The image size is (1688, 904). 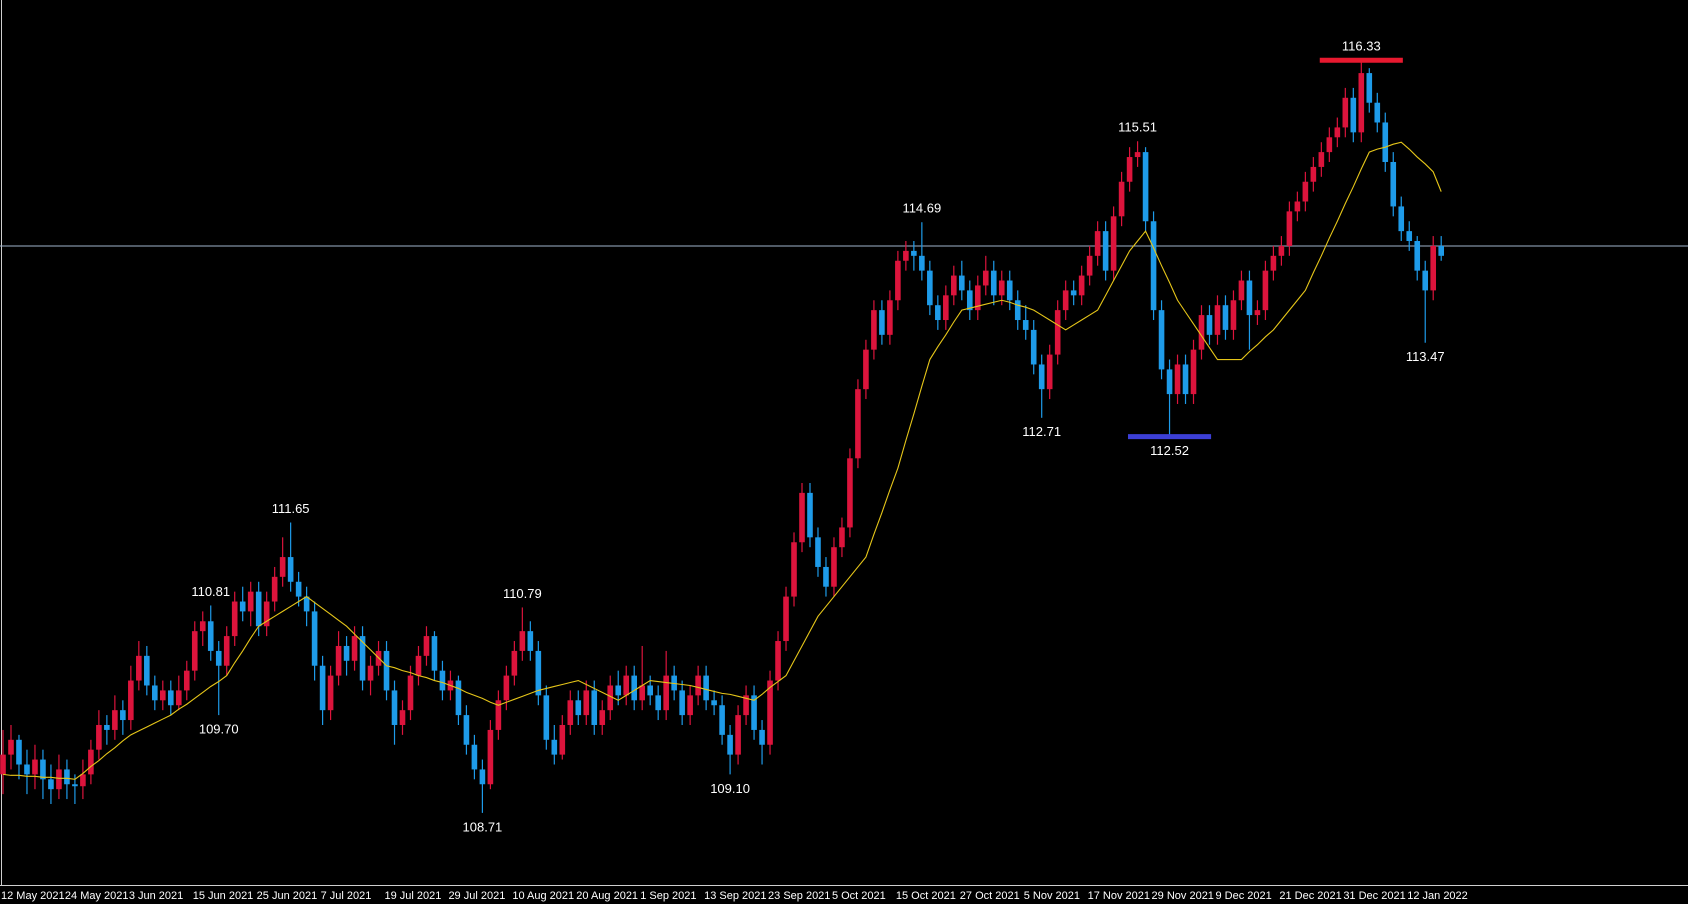 What do you see at coordinates (921, 208) in the screenshot?
I see `price-annotation: 114.69` at bounding box center [921, 208].